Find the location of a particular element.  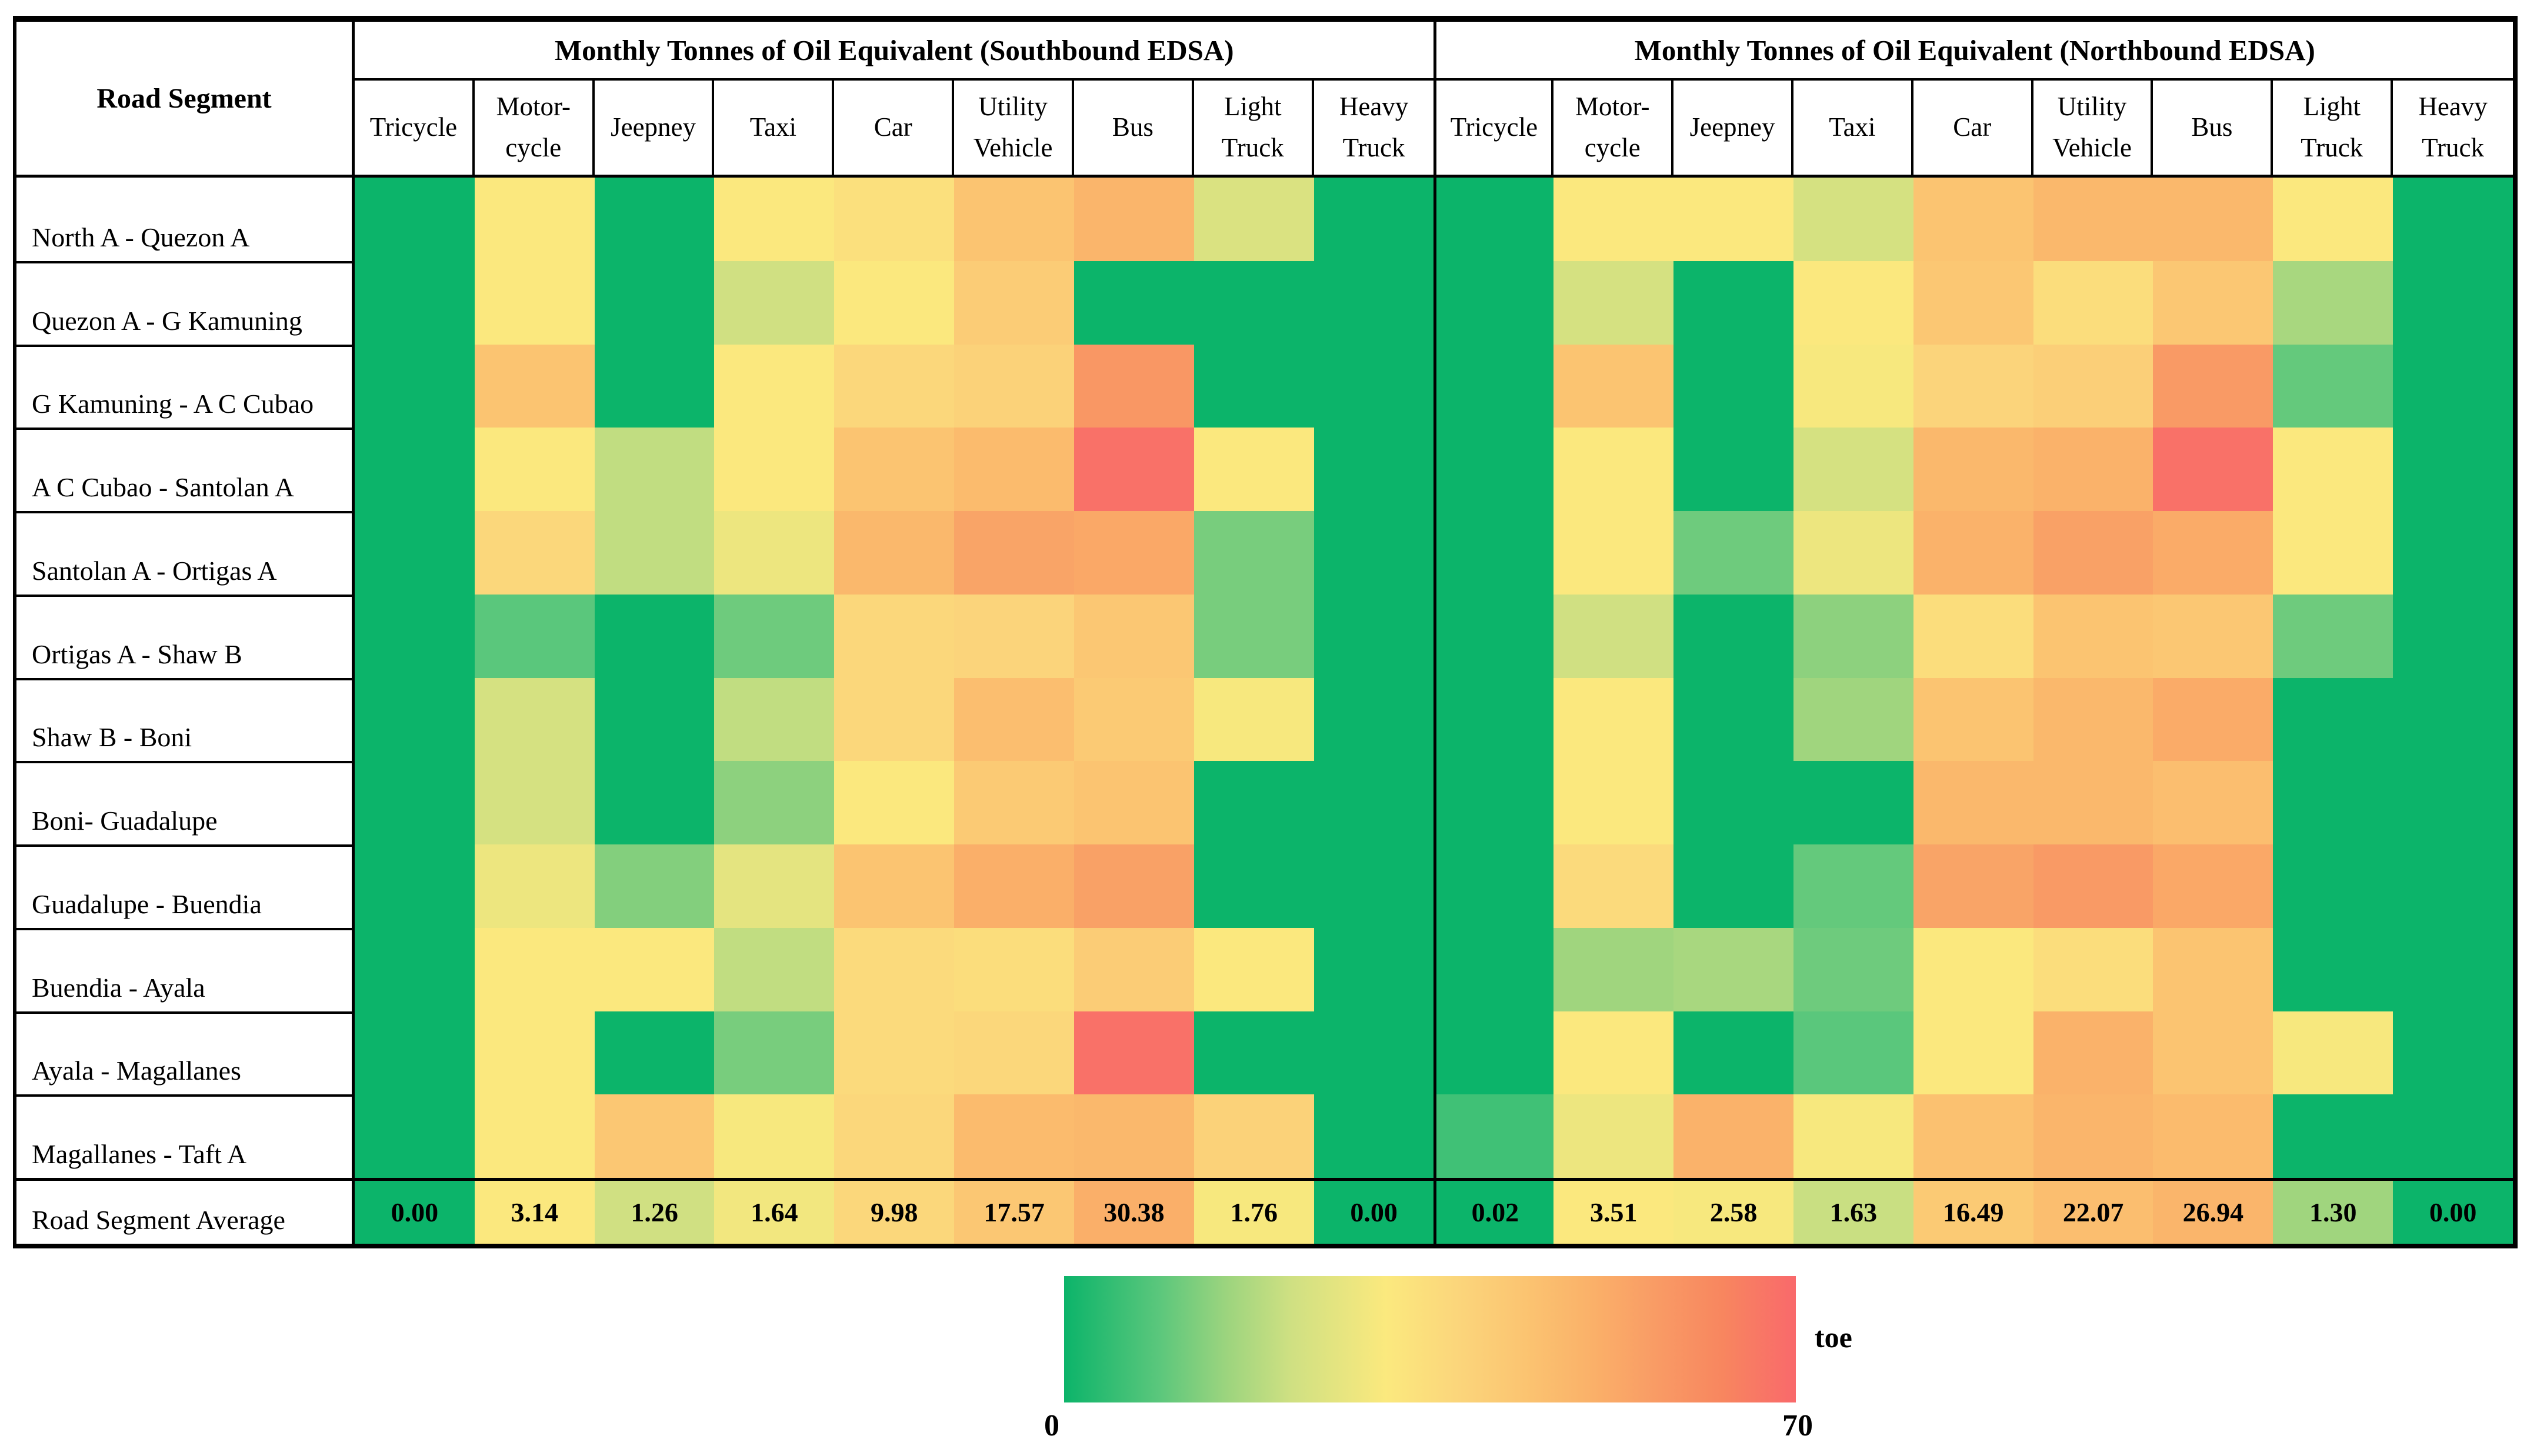

legend-max-label: 70 is located at coordinates (1797, 1425).